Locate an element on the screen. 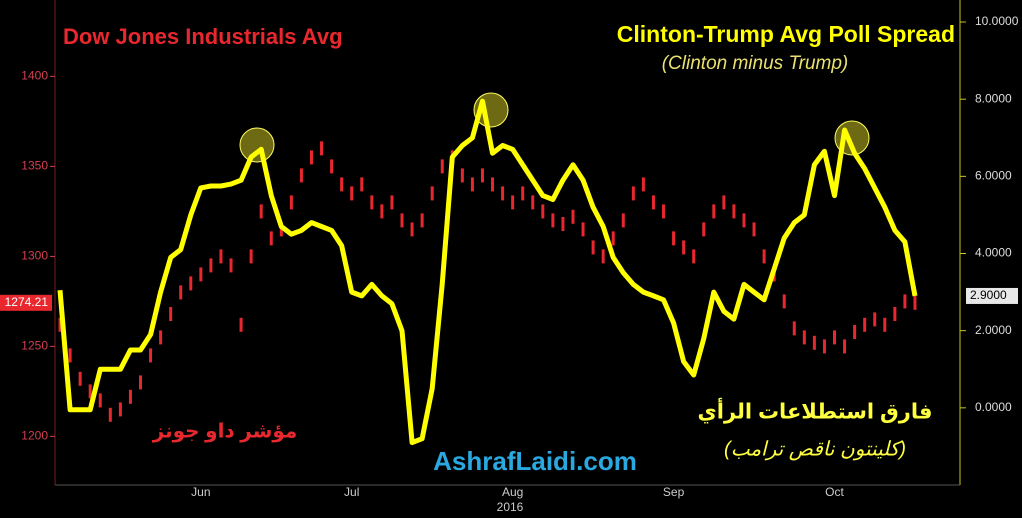  y2-tick-label: 4.0000 is located at coordinates (993, 253).